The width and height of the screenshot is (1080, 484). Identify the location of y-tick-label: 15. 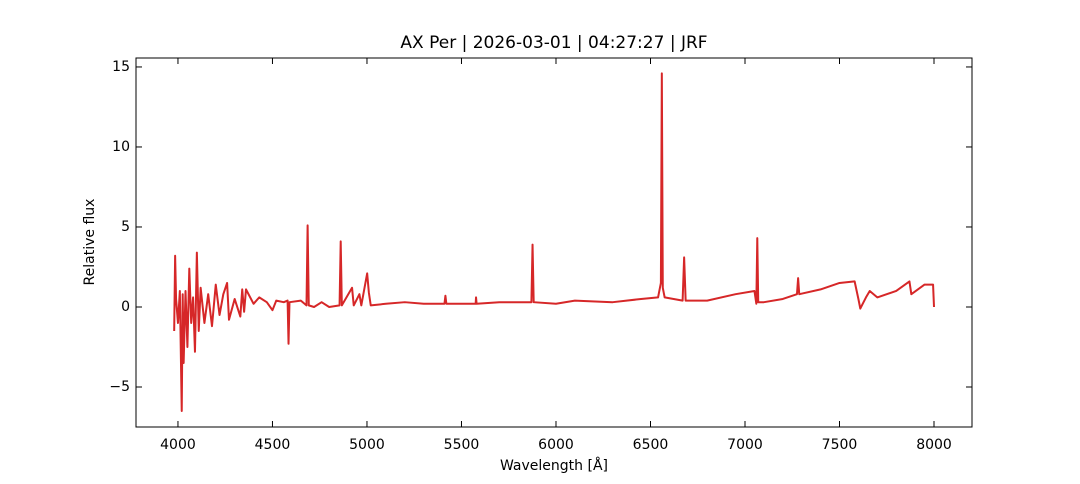
(121, 67).